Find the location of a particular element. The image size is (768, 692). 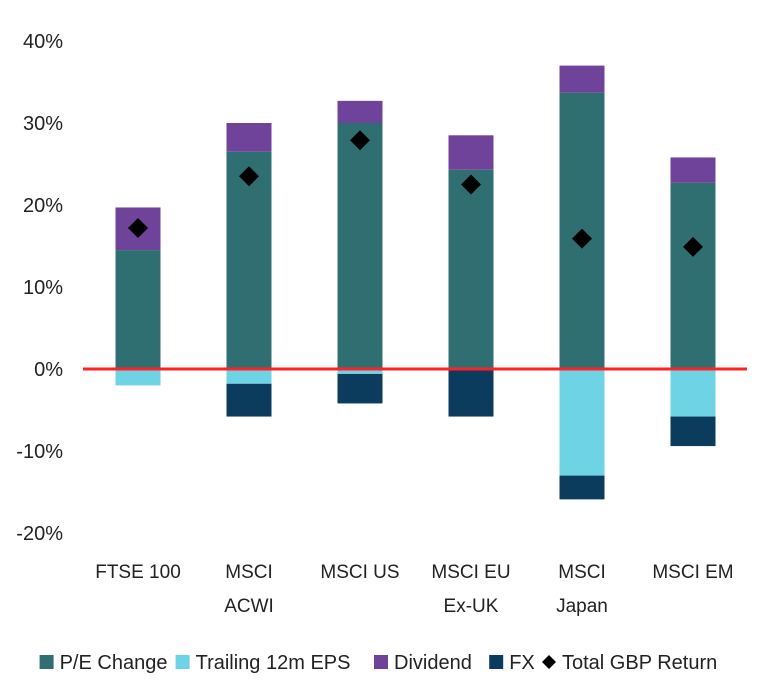

y-tick-label: -10% is located at coordinates (39, 452).